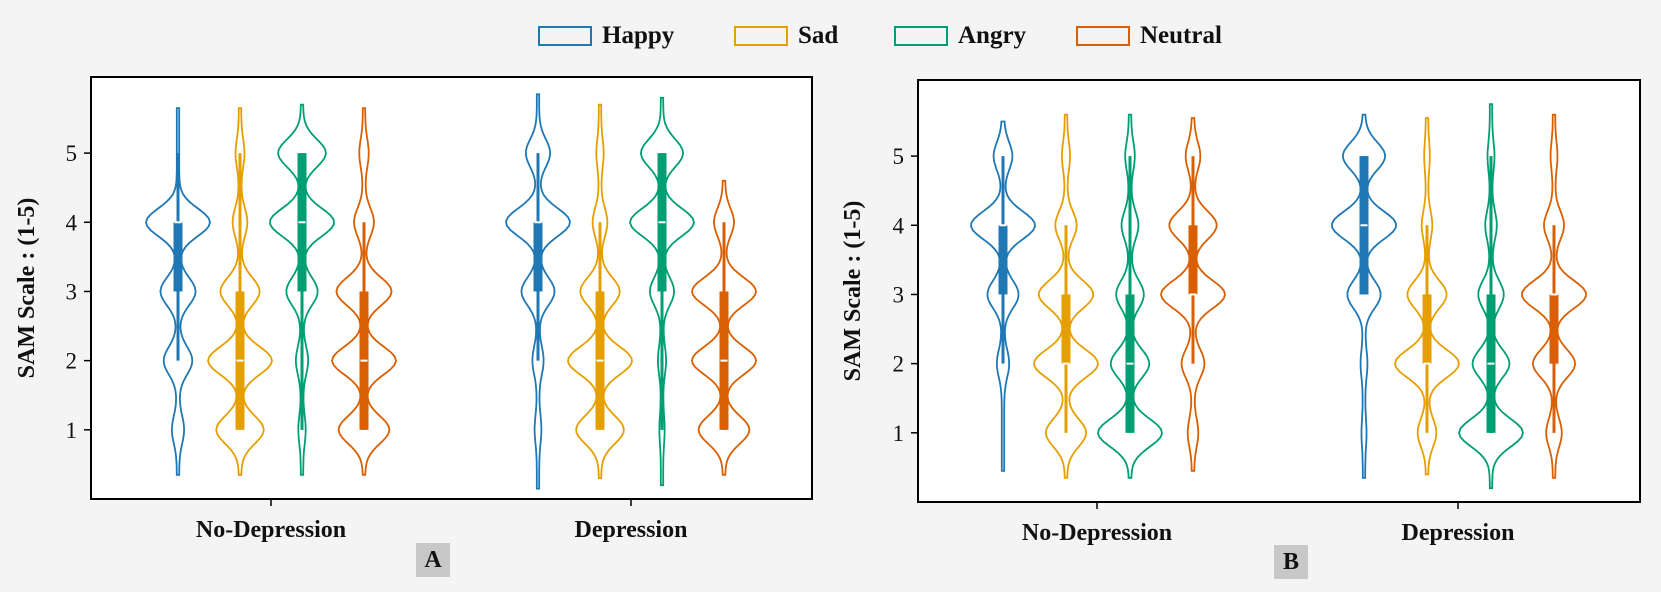  I want to click on legend: Happy Sad Angry Neutral, so click(830, 38).